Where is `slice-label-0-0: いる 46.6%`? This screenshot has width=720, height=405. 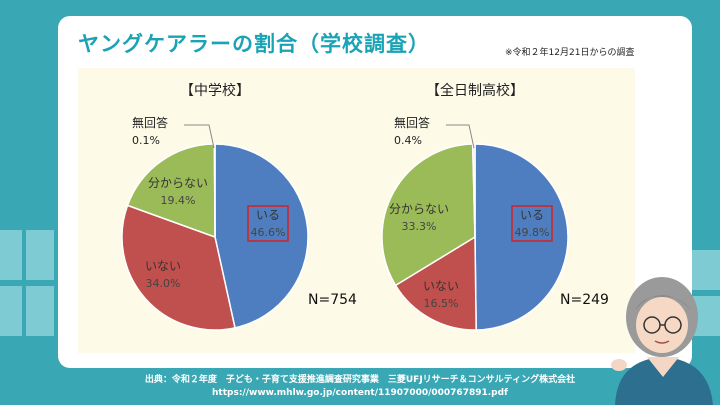 slice-label-0-0: いる 46.6% is located at coordinates (268, 223).